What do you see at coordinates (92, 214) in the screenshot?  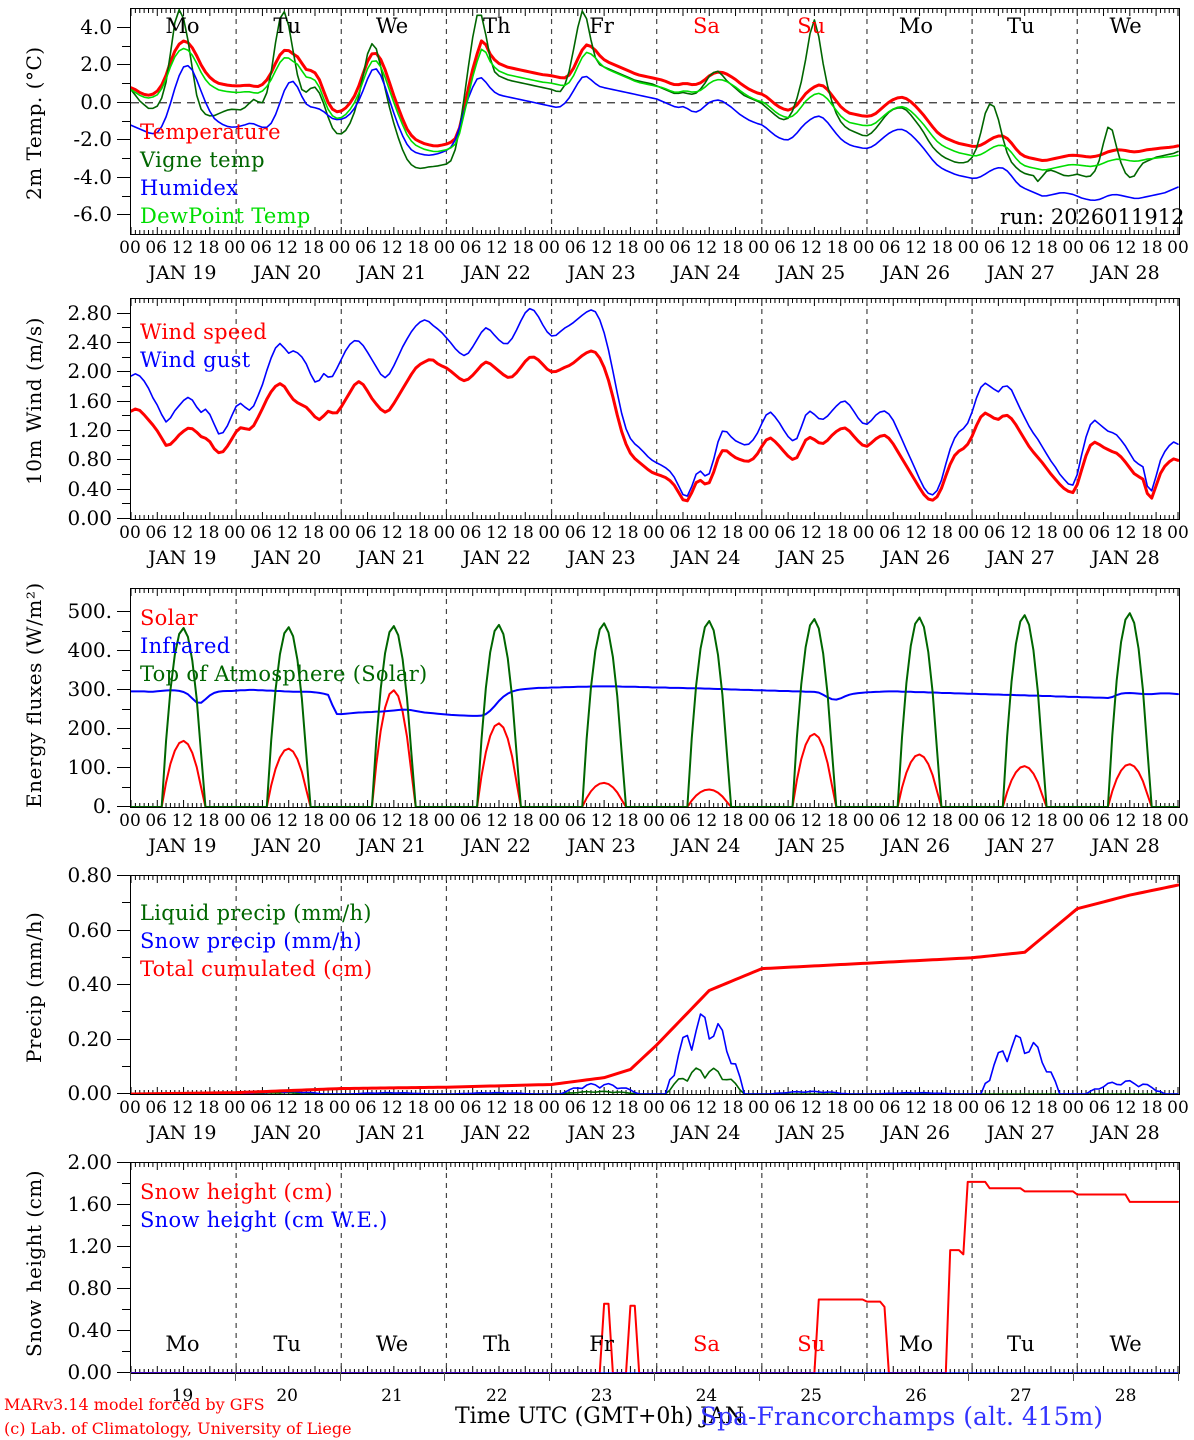 I see `y-tick-label: -6.0` at bounding box center [92, 214].